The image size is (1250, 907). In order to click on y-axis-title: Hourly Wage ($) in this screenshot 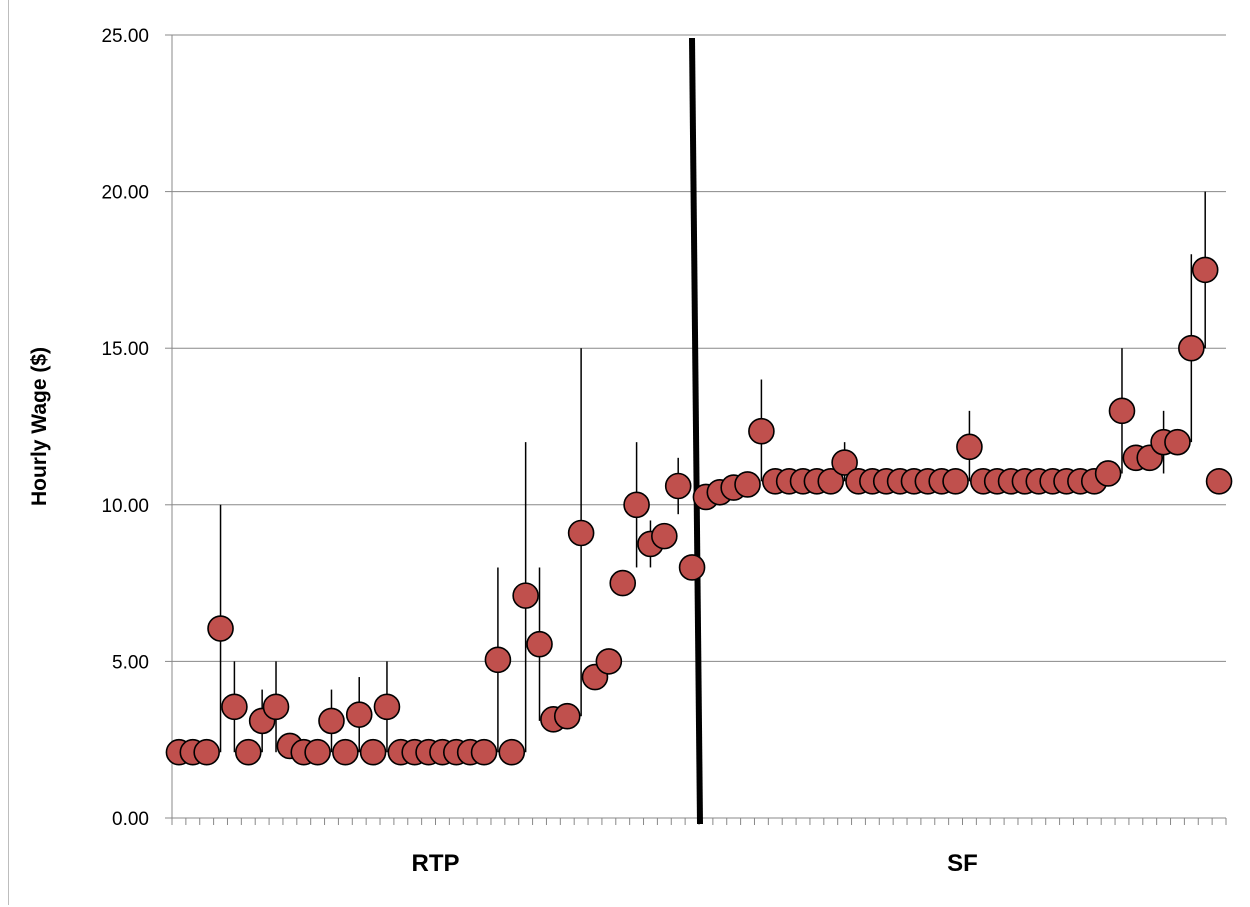, I will do `click(39, 426)`.